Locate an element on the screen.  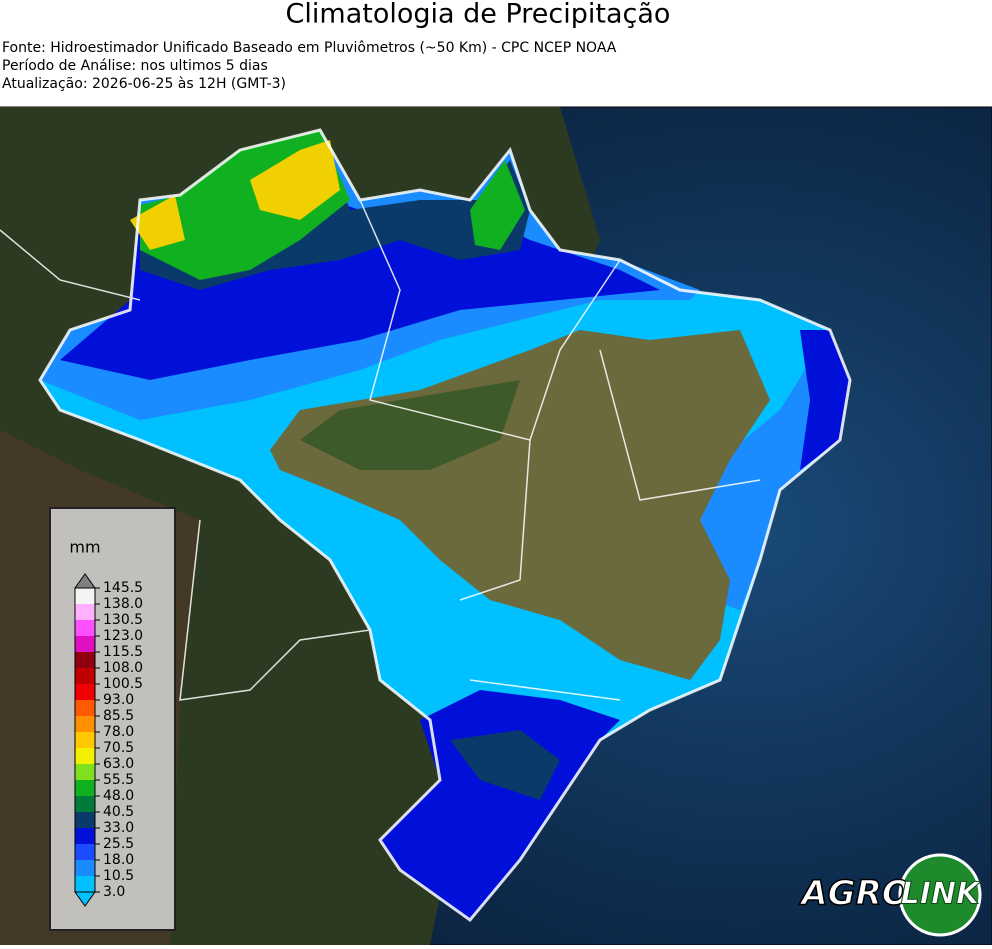
colorbar-tick-label: 93.0 is located at coordinates (118, 700).